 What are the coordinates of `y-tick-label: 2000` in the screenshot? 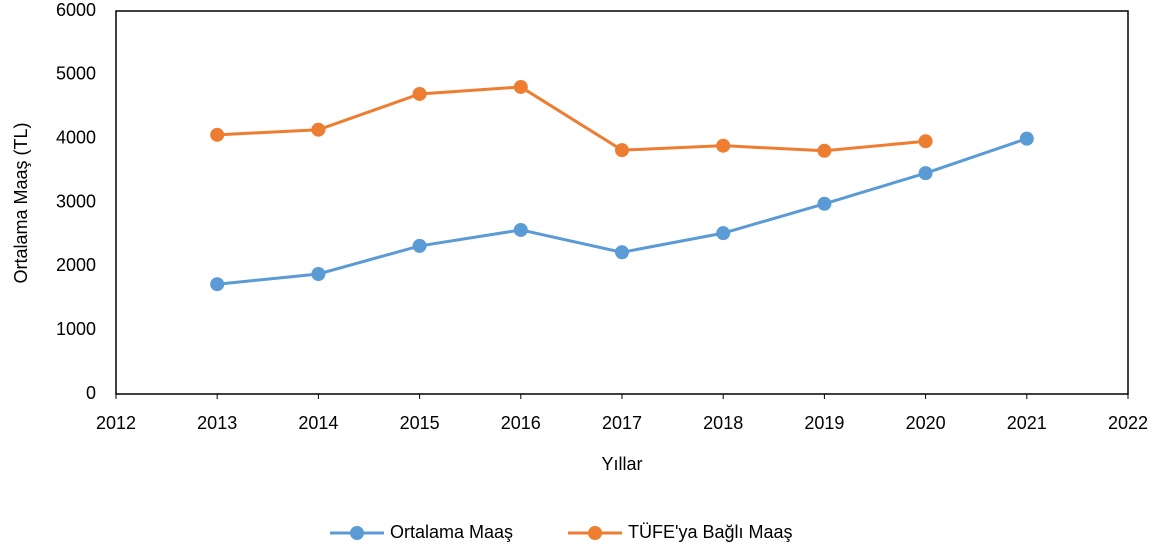 It's located at (76, 265).